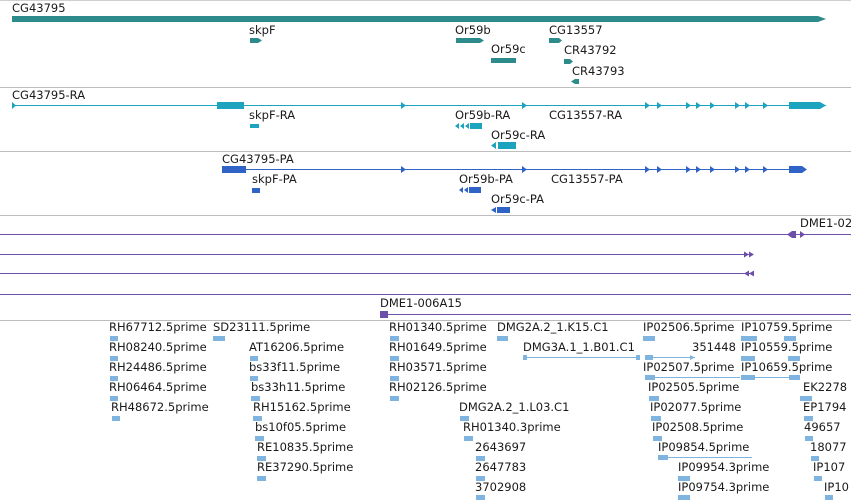 Image resolution: width=851 pixels, height=503 pixels. What do you see at coordinates (825, 223) in the screenshot?
I see `alignment-label: DME1-02` at bounding box center [825, 223].